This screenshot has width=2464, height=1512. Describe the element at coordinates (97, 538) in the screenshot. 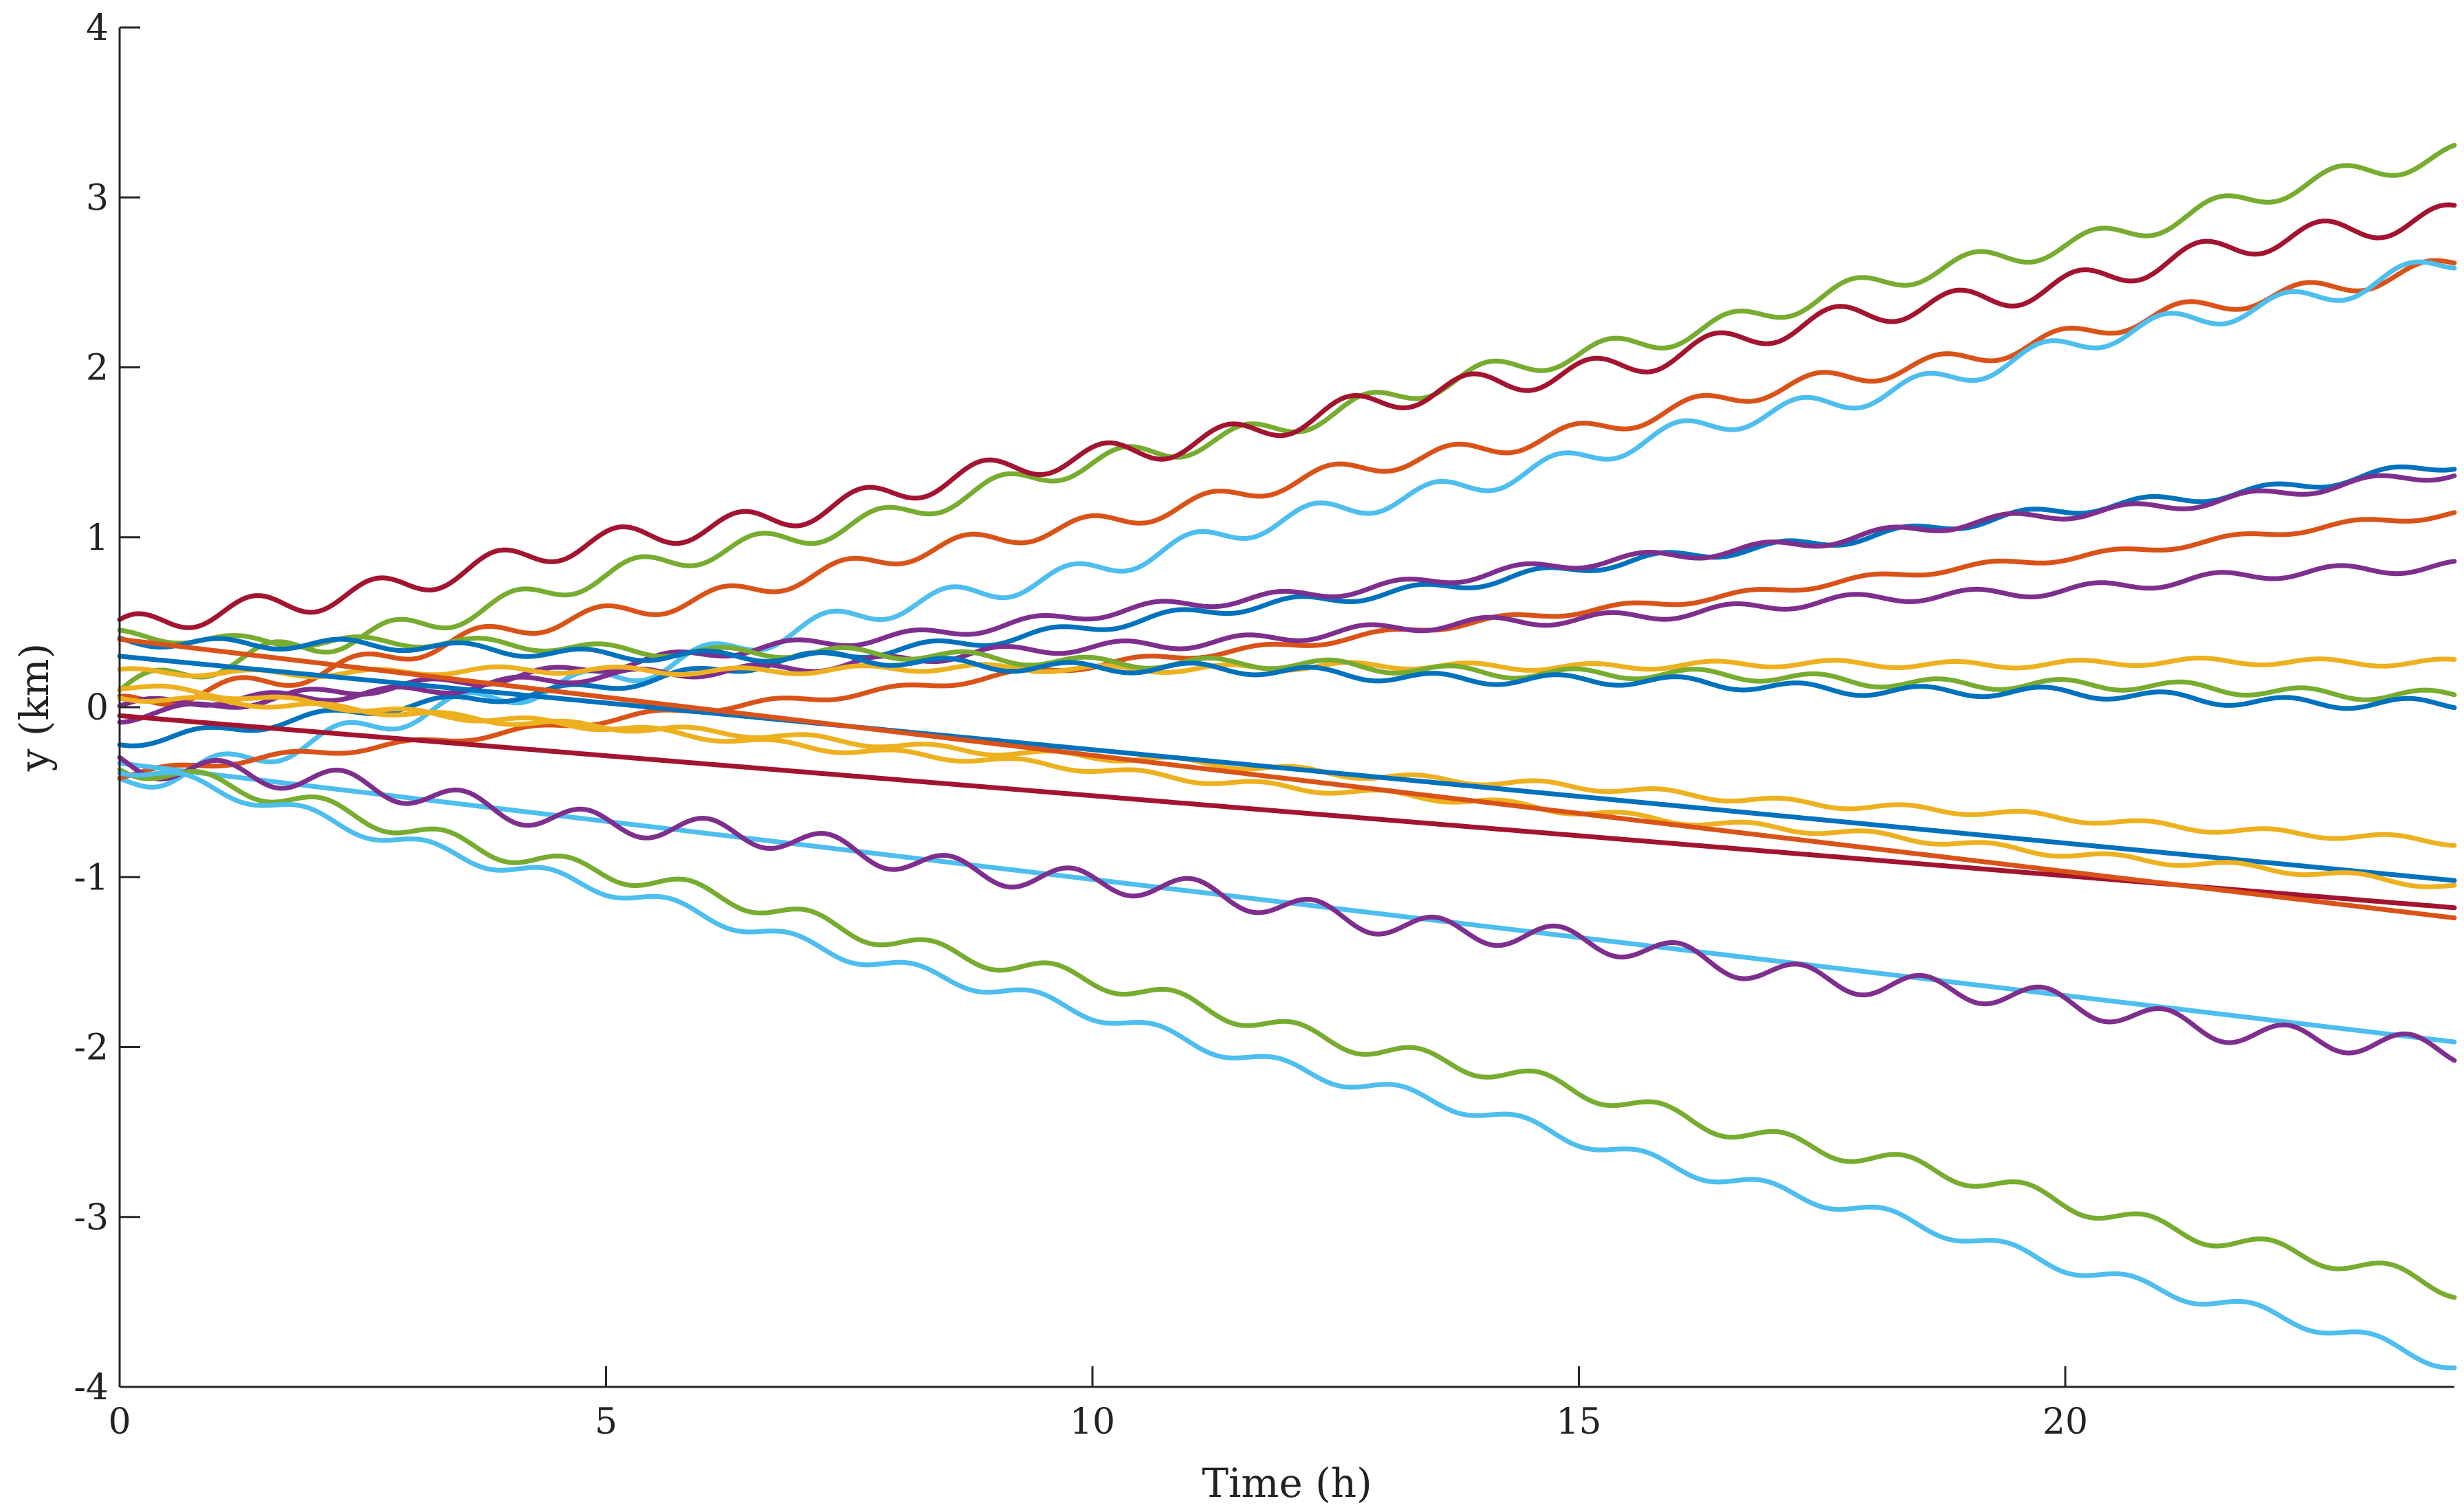

I see `y-tick-label: 1` at that location.